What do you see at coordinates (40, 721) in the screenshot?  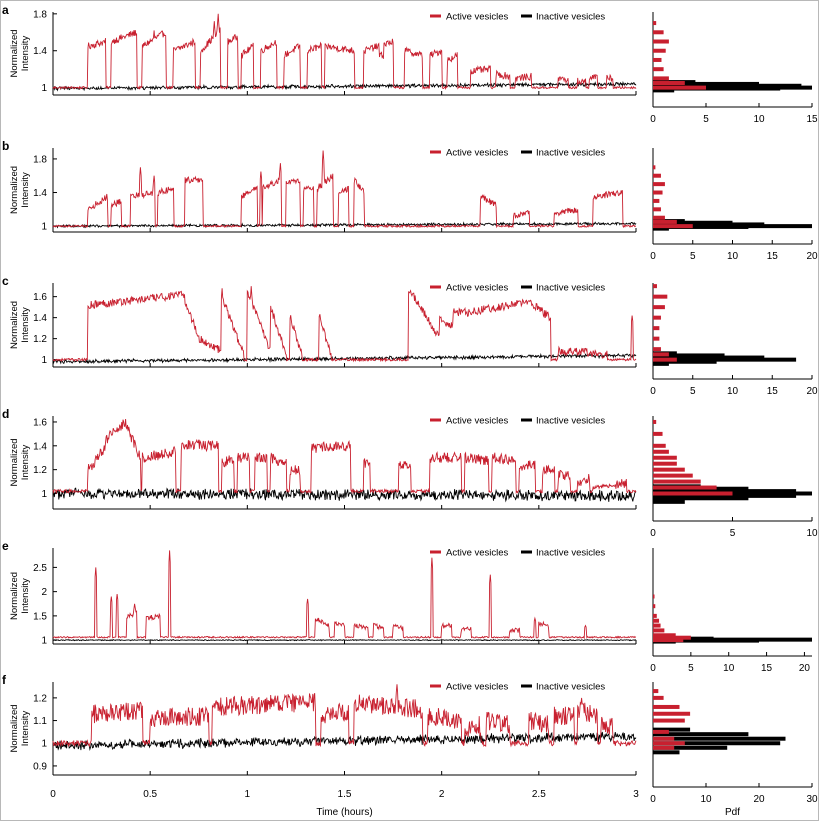 I see `y-tick-label: 1.1` at bounding box center [40, 721].